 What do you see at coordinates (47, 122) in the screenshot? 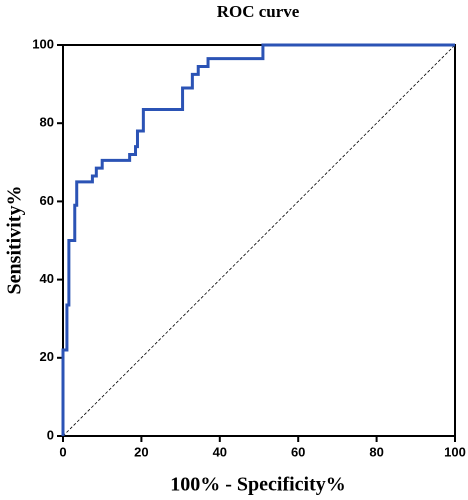
I see `y-tick-label: 80` at bounding box center [47, 122].